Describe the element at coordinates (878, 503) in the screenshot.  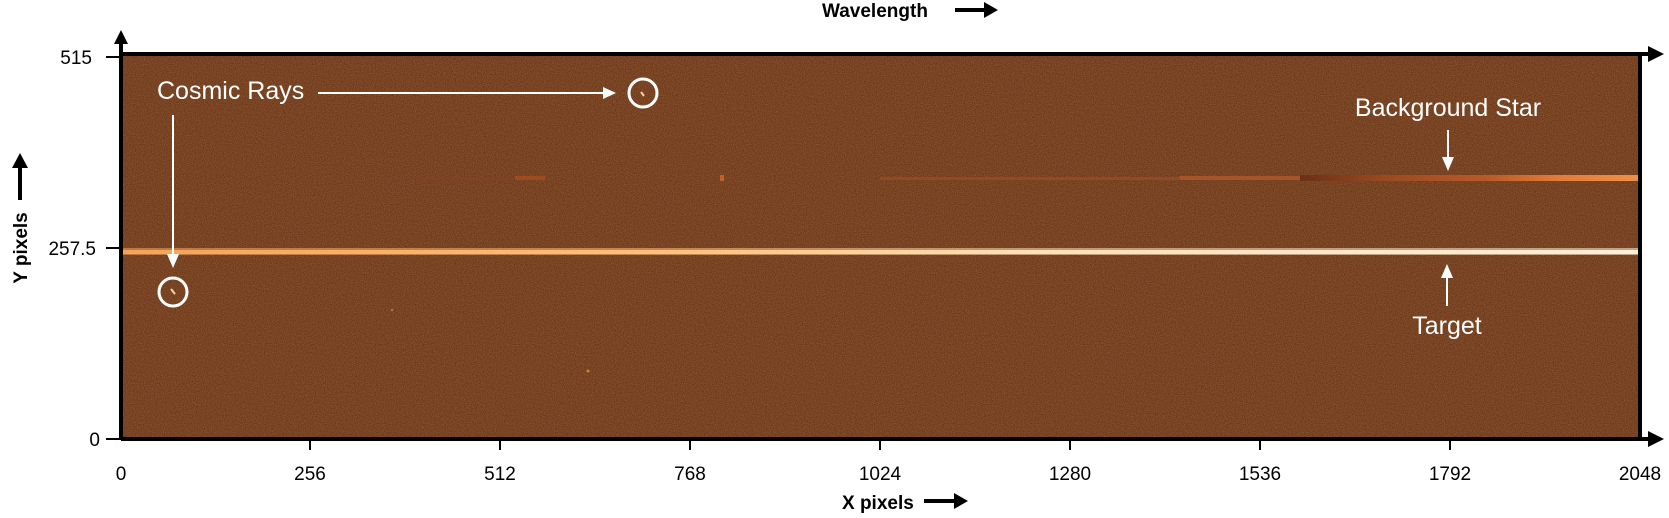
I see `x-axis-title: X pixels` at that location.